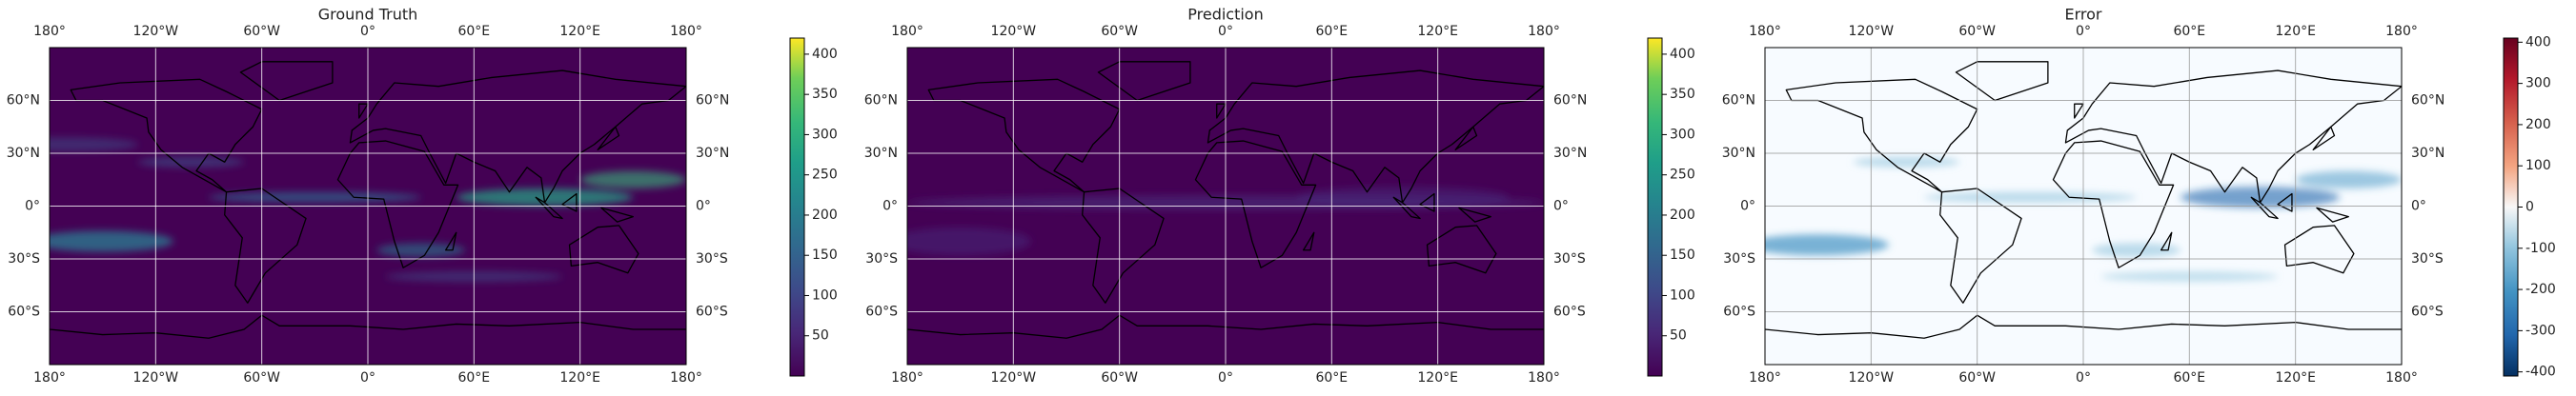  Describe the element at coordinates (367, 378) in the screenshot. I see `lon-label-bottom: 0°` at that location.